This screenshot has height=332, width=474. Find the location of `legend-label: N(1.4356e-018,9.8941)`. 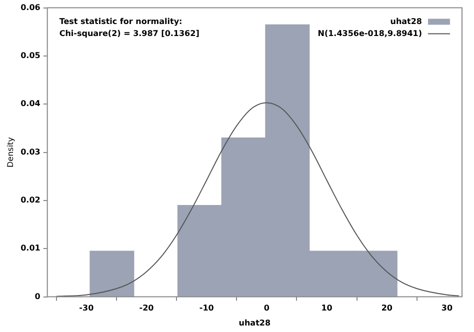

legend-label: N(1.4356e-018,9.8941) is located at coordinates (370, 33).